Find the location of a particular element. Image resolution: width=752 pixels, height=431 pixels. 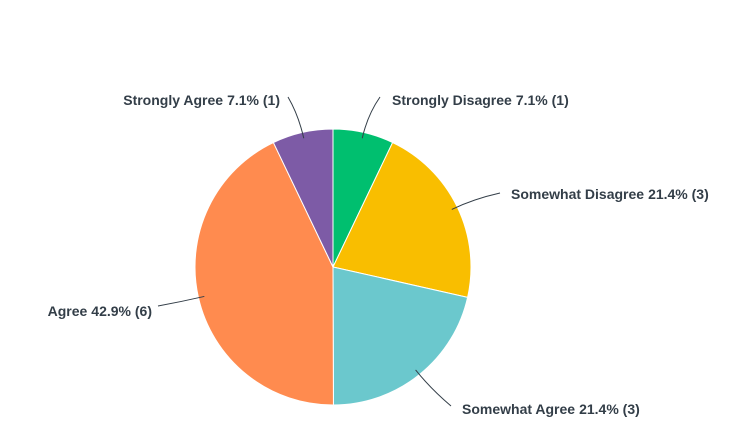

category-label: Strongly Disagree is located at coordinates (452, 100).